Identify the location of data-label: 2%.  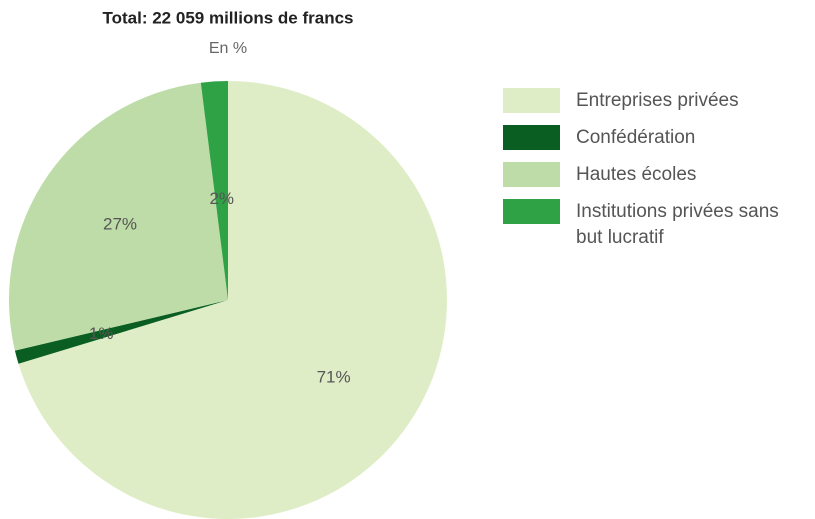
(221, 198).